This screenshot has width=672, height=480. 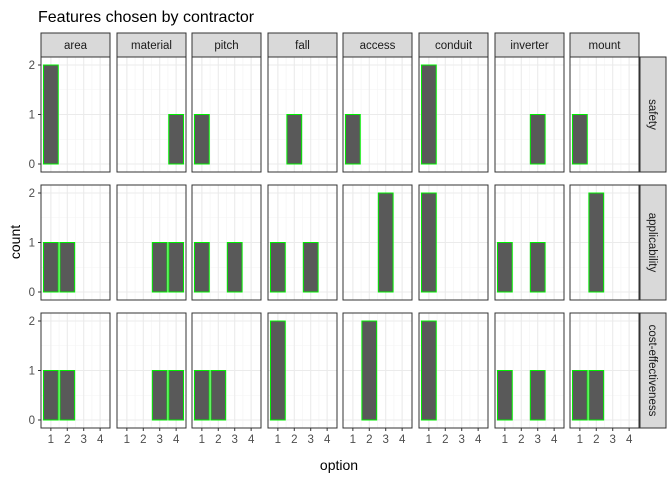 I want to click on panel-applicability-material, so click(x=151, y=242).